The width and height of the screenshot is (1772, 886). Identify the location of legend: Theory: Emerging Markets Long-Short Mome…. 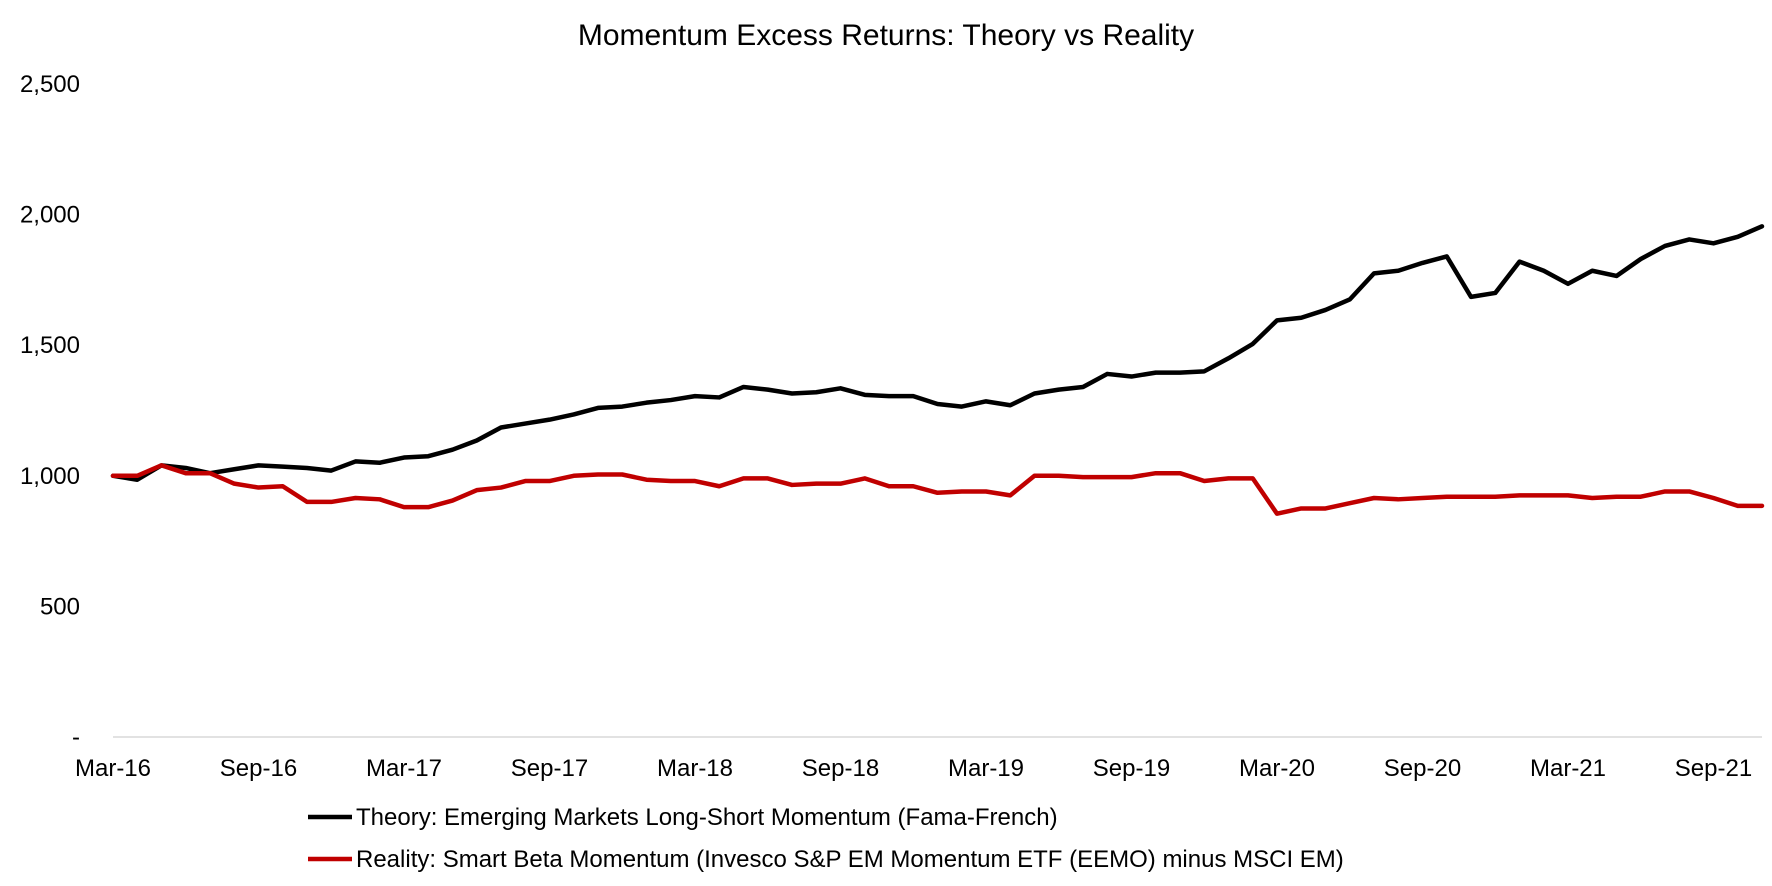
(826, 838).